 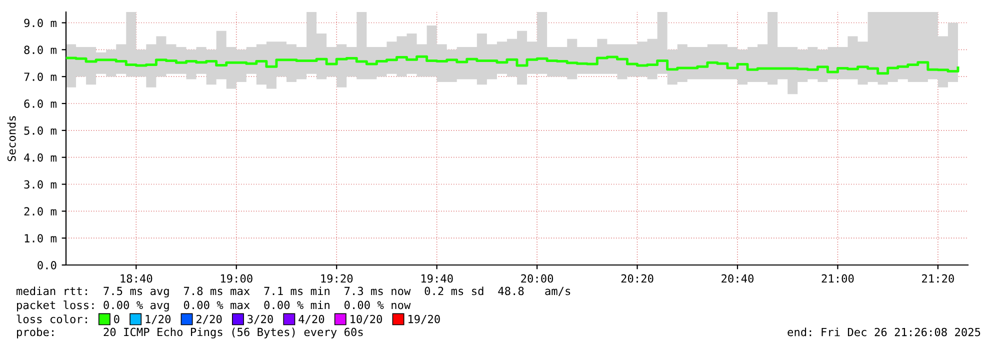 What do you see at coordinates (537, 278) in the screenshot?
I see `x-tick-label: 20:00` at bounding box center [537, 278].